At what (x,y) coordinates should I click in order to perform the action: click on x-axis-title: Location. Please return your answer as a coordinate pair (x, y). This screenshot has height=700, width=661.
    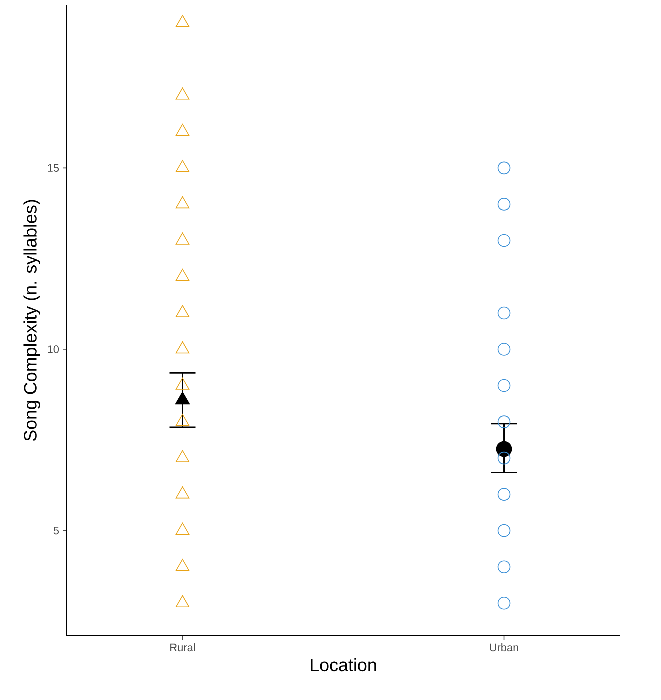
    Looking at the image, I should click on (343, 665).